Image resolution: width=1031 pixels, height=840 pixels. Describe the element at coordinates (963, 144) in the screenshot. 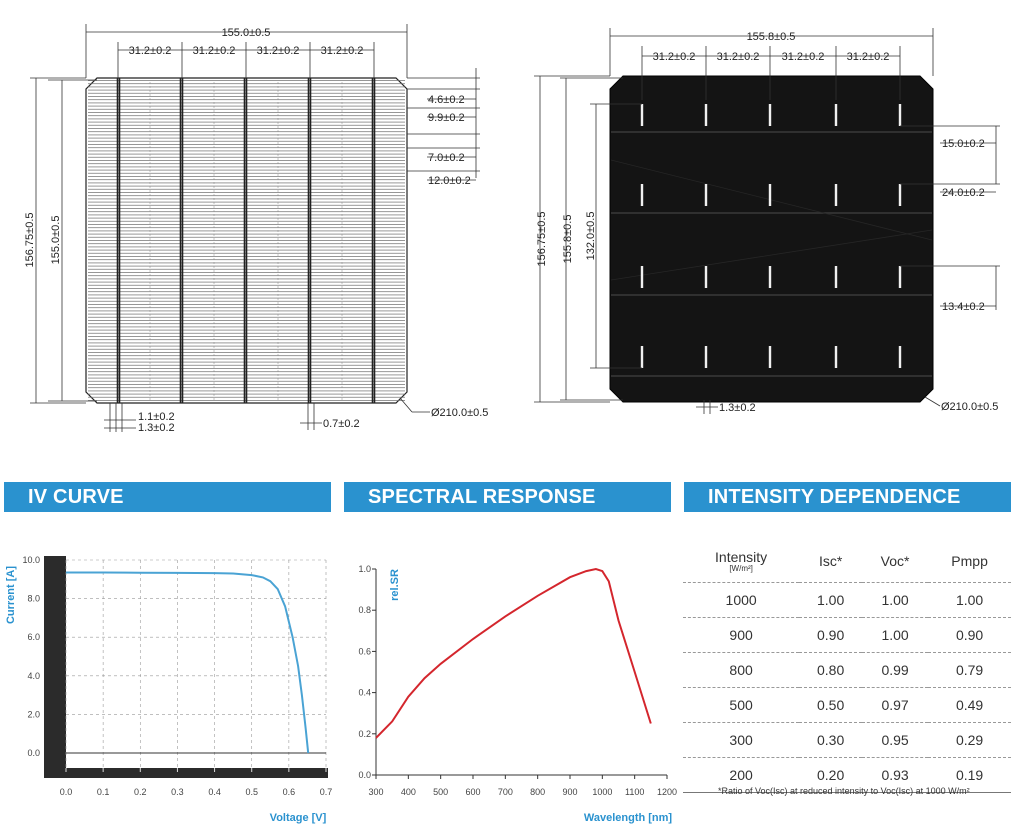

I see `back-right-dim: 15.0±0.2` at that location.